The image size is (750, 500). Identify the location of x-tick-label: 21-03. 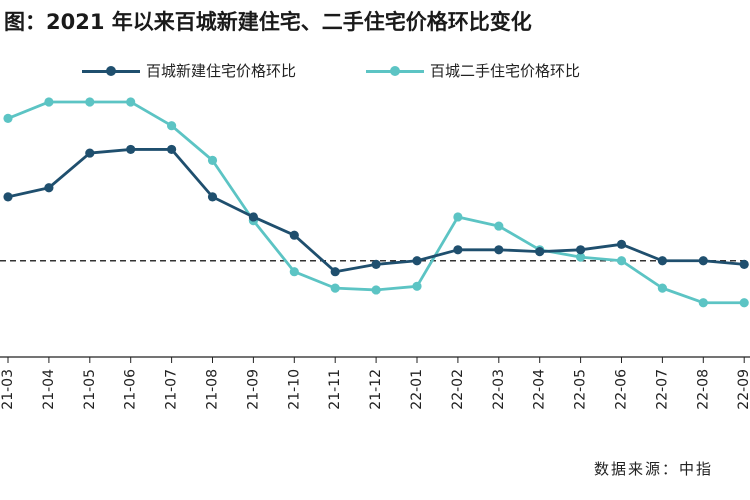
(8, 389).